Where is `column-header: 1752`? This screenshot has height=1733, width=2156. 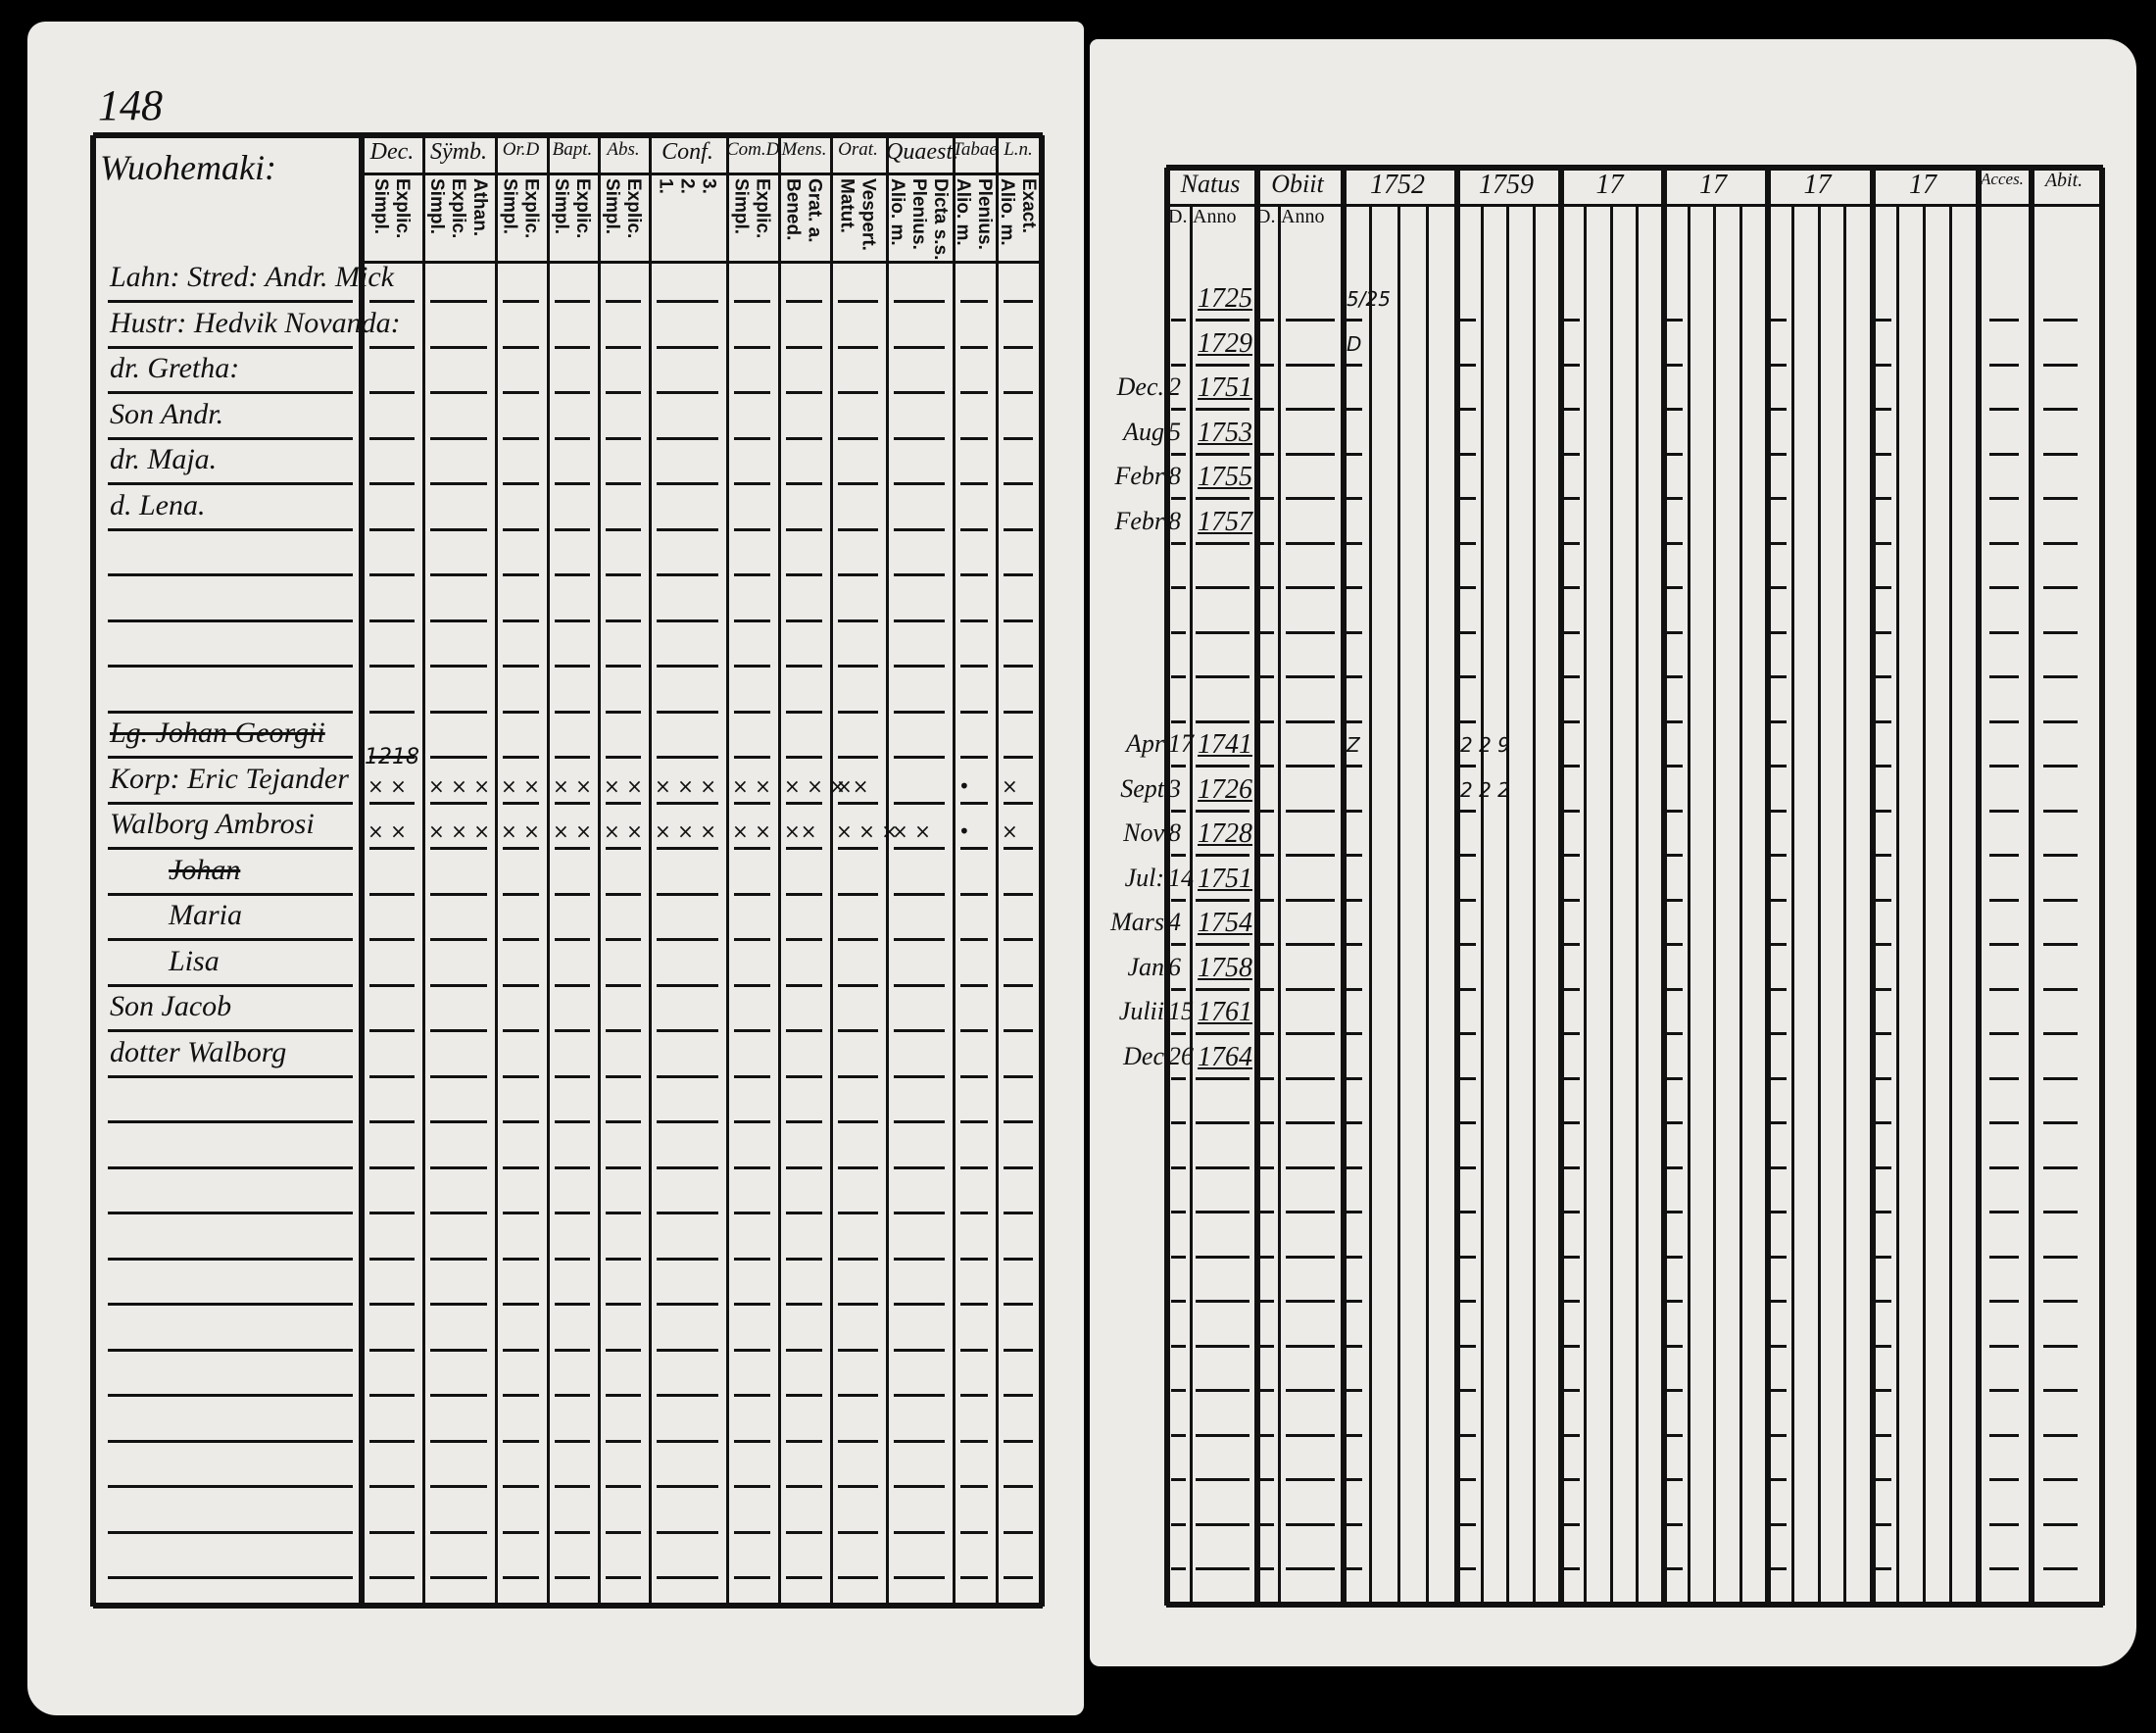 column-header: 1752 is located at coordinates (1397, 185).